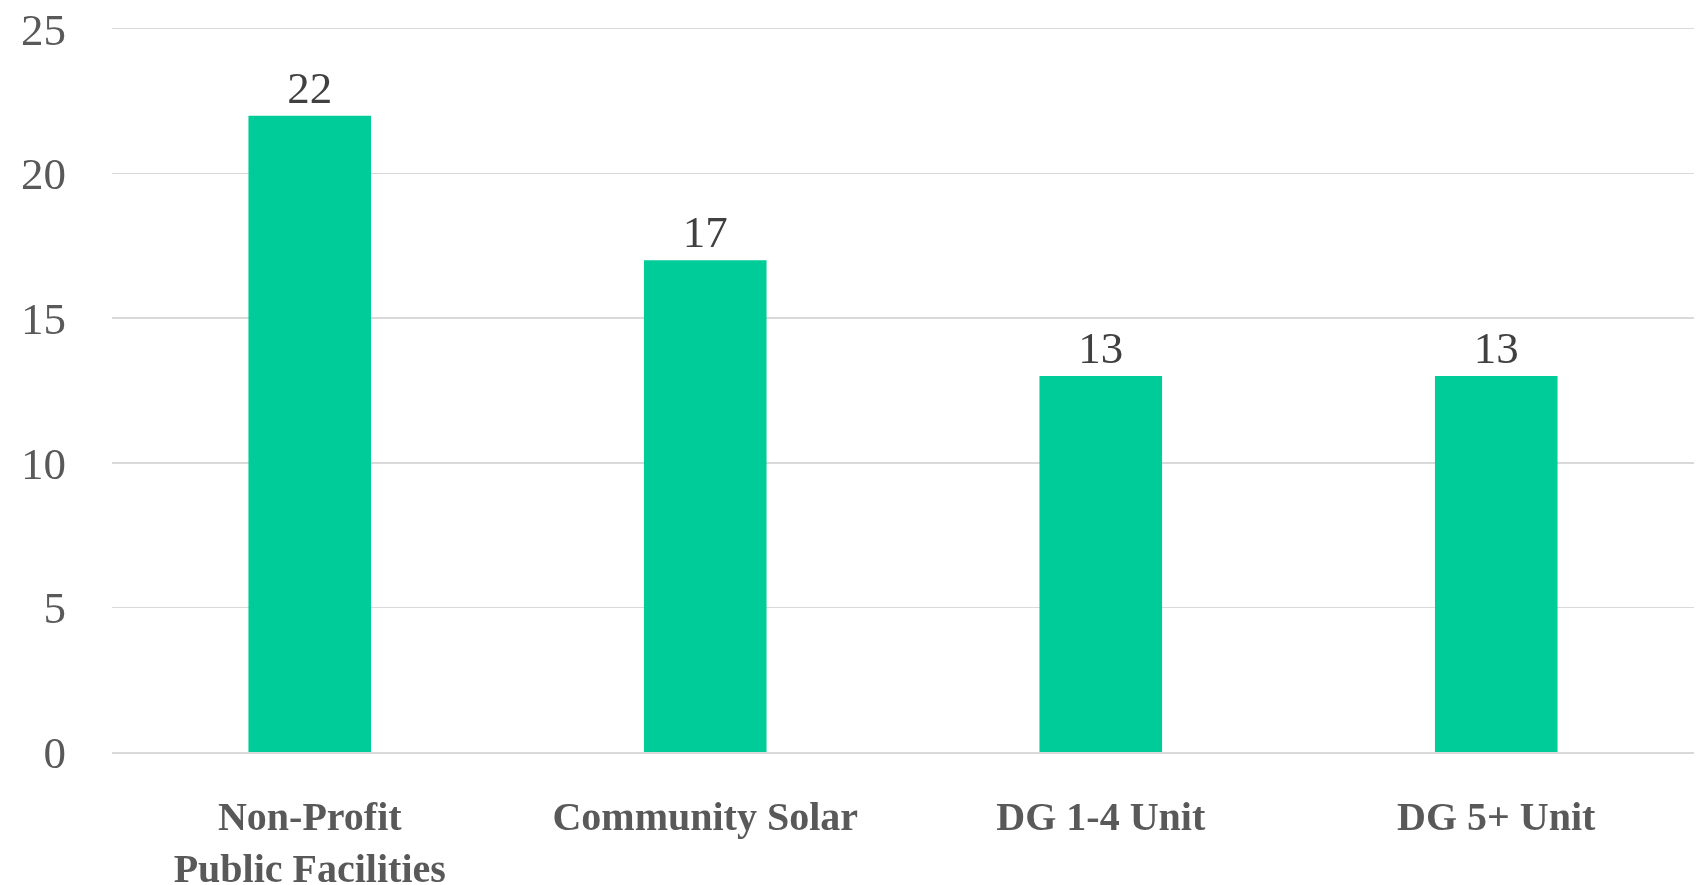 This screenshot has width=1696, height=885. What do you see at coordinates (43, 318) in the screenshot?
I see `y-tick-label: 15` at bounding box center [43, 318].